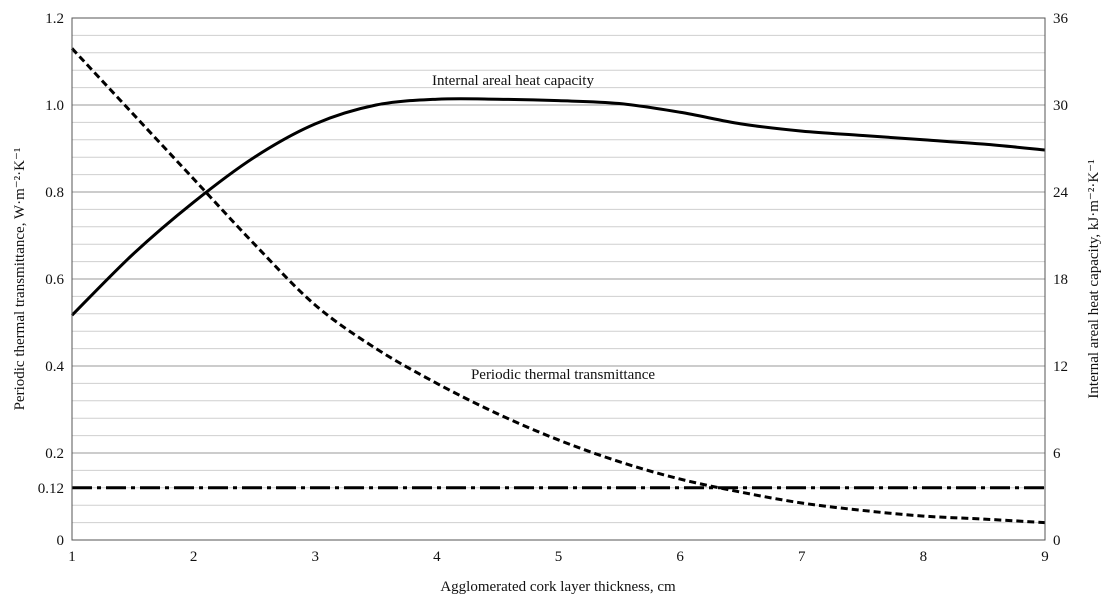 The height and width of the screenshot is (598, 1108). I want to click on x-tick-label: 4, so click(437, 557).